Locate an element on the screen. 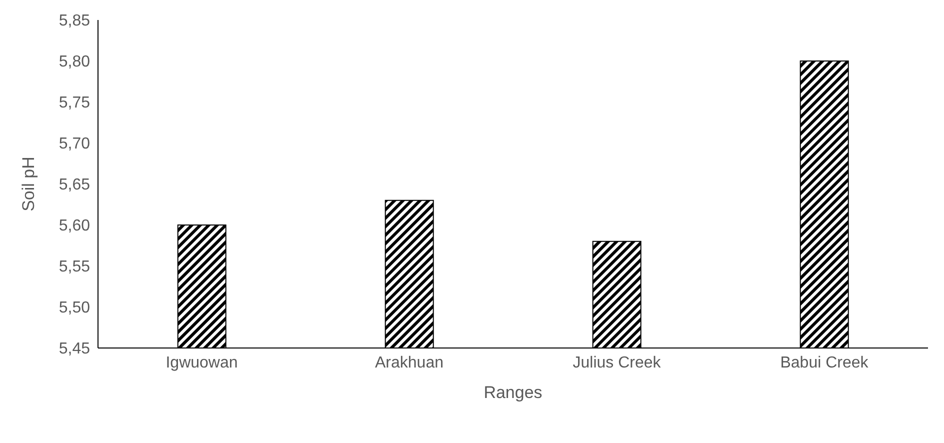 The height and width of the screenshot is (443, 944). y-tick-label: 5,65 is located at coordinates (74, 185).